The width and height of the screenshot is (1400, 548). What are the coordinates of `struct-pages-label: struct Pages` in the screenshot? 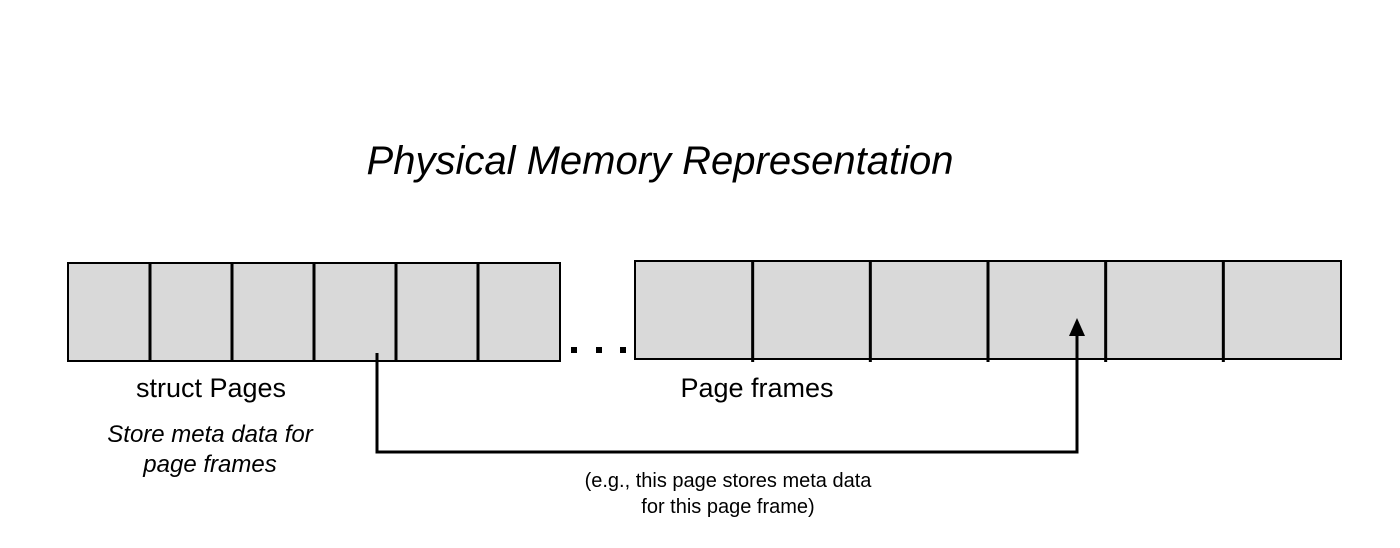 It's located at (211, 388).